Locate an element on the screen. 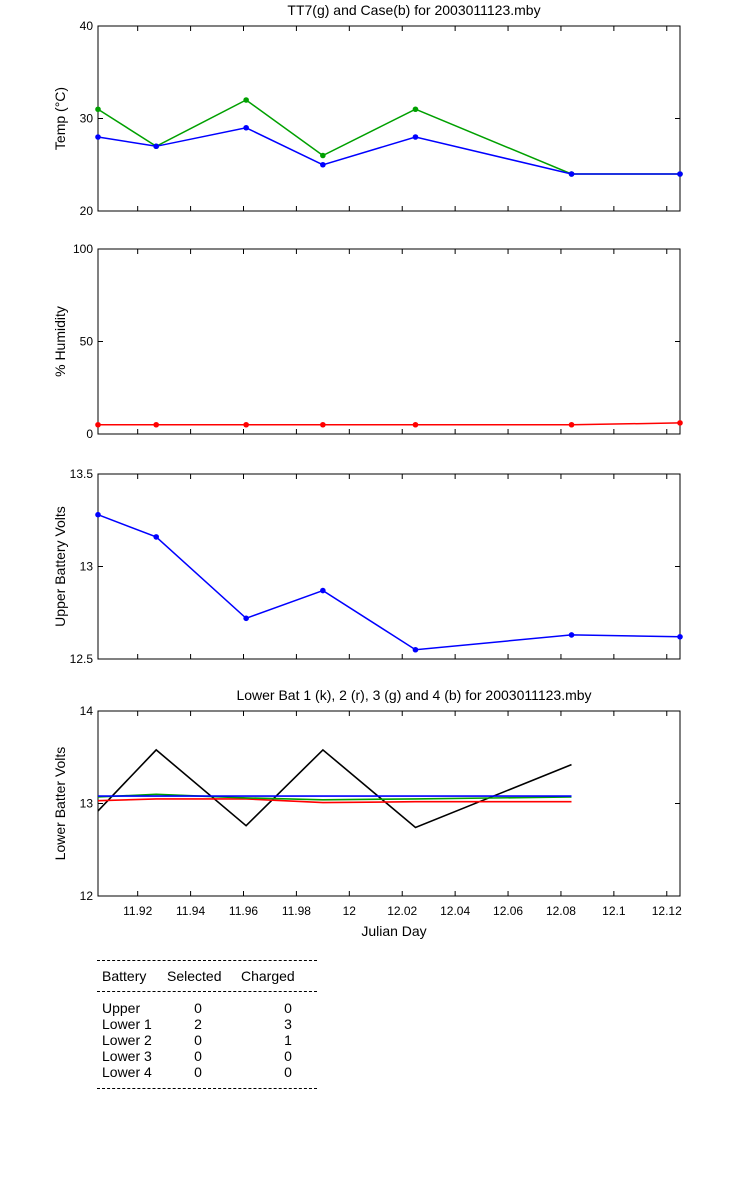 The width and height of the screenshot is (750, 1200). chart-3: 12.5 13 13.5 Upper Battery Volts is located at coordinates (367, 566).